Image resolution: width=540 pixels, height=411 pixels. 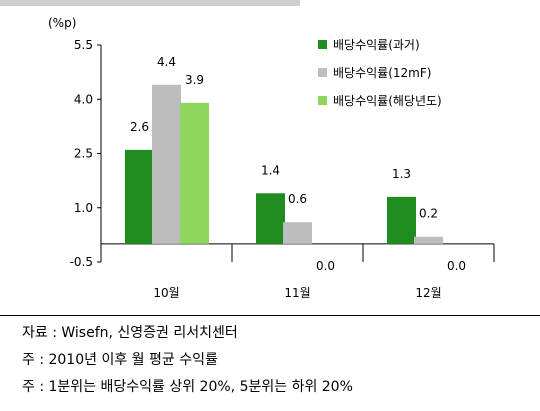 What do you see at coordinates (83, 45) in the screenshot?
I see `y-tick-label: 5.5` at bounding box center [83, 45].